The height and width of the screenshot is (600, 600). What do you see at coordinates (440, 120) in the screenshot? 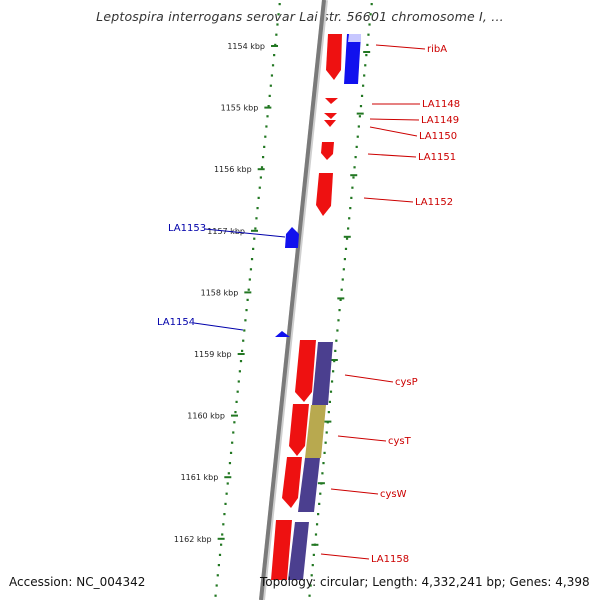
I see `gene-label-la1149: LA1149` at bounding box center [440, 120].